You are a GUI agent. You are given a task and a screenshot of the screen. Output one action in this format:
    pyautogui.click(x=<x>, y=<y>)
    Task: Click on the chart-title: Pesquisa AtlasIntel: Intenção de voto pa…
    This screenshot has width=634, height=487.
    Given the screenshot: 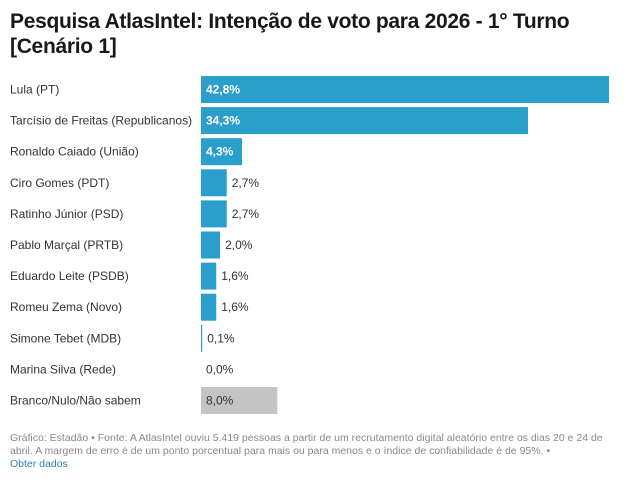 What is the action you would take?
    pyautogui.click(x=290, y=34)
    